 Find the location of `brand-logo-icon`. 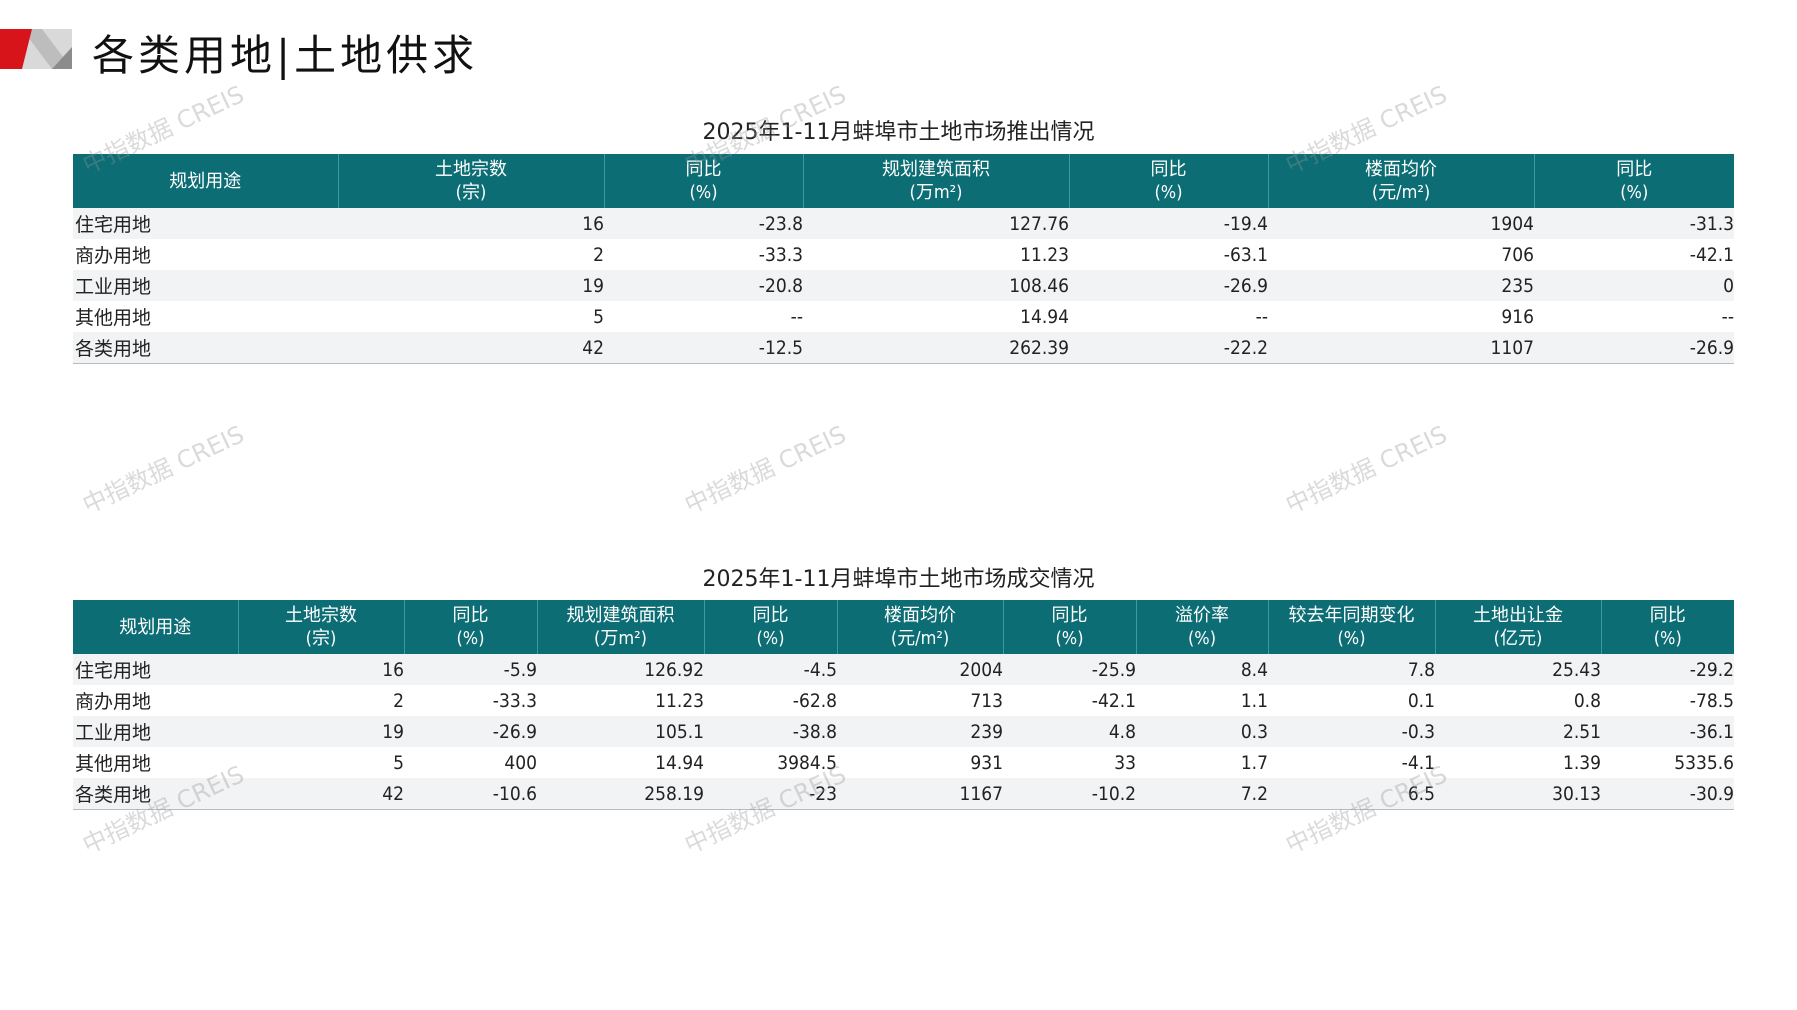

brand-logo-icon is located at coordinates (36, 49).